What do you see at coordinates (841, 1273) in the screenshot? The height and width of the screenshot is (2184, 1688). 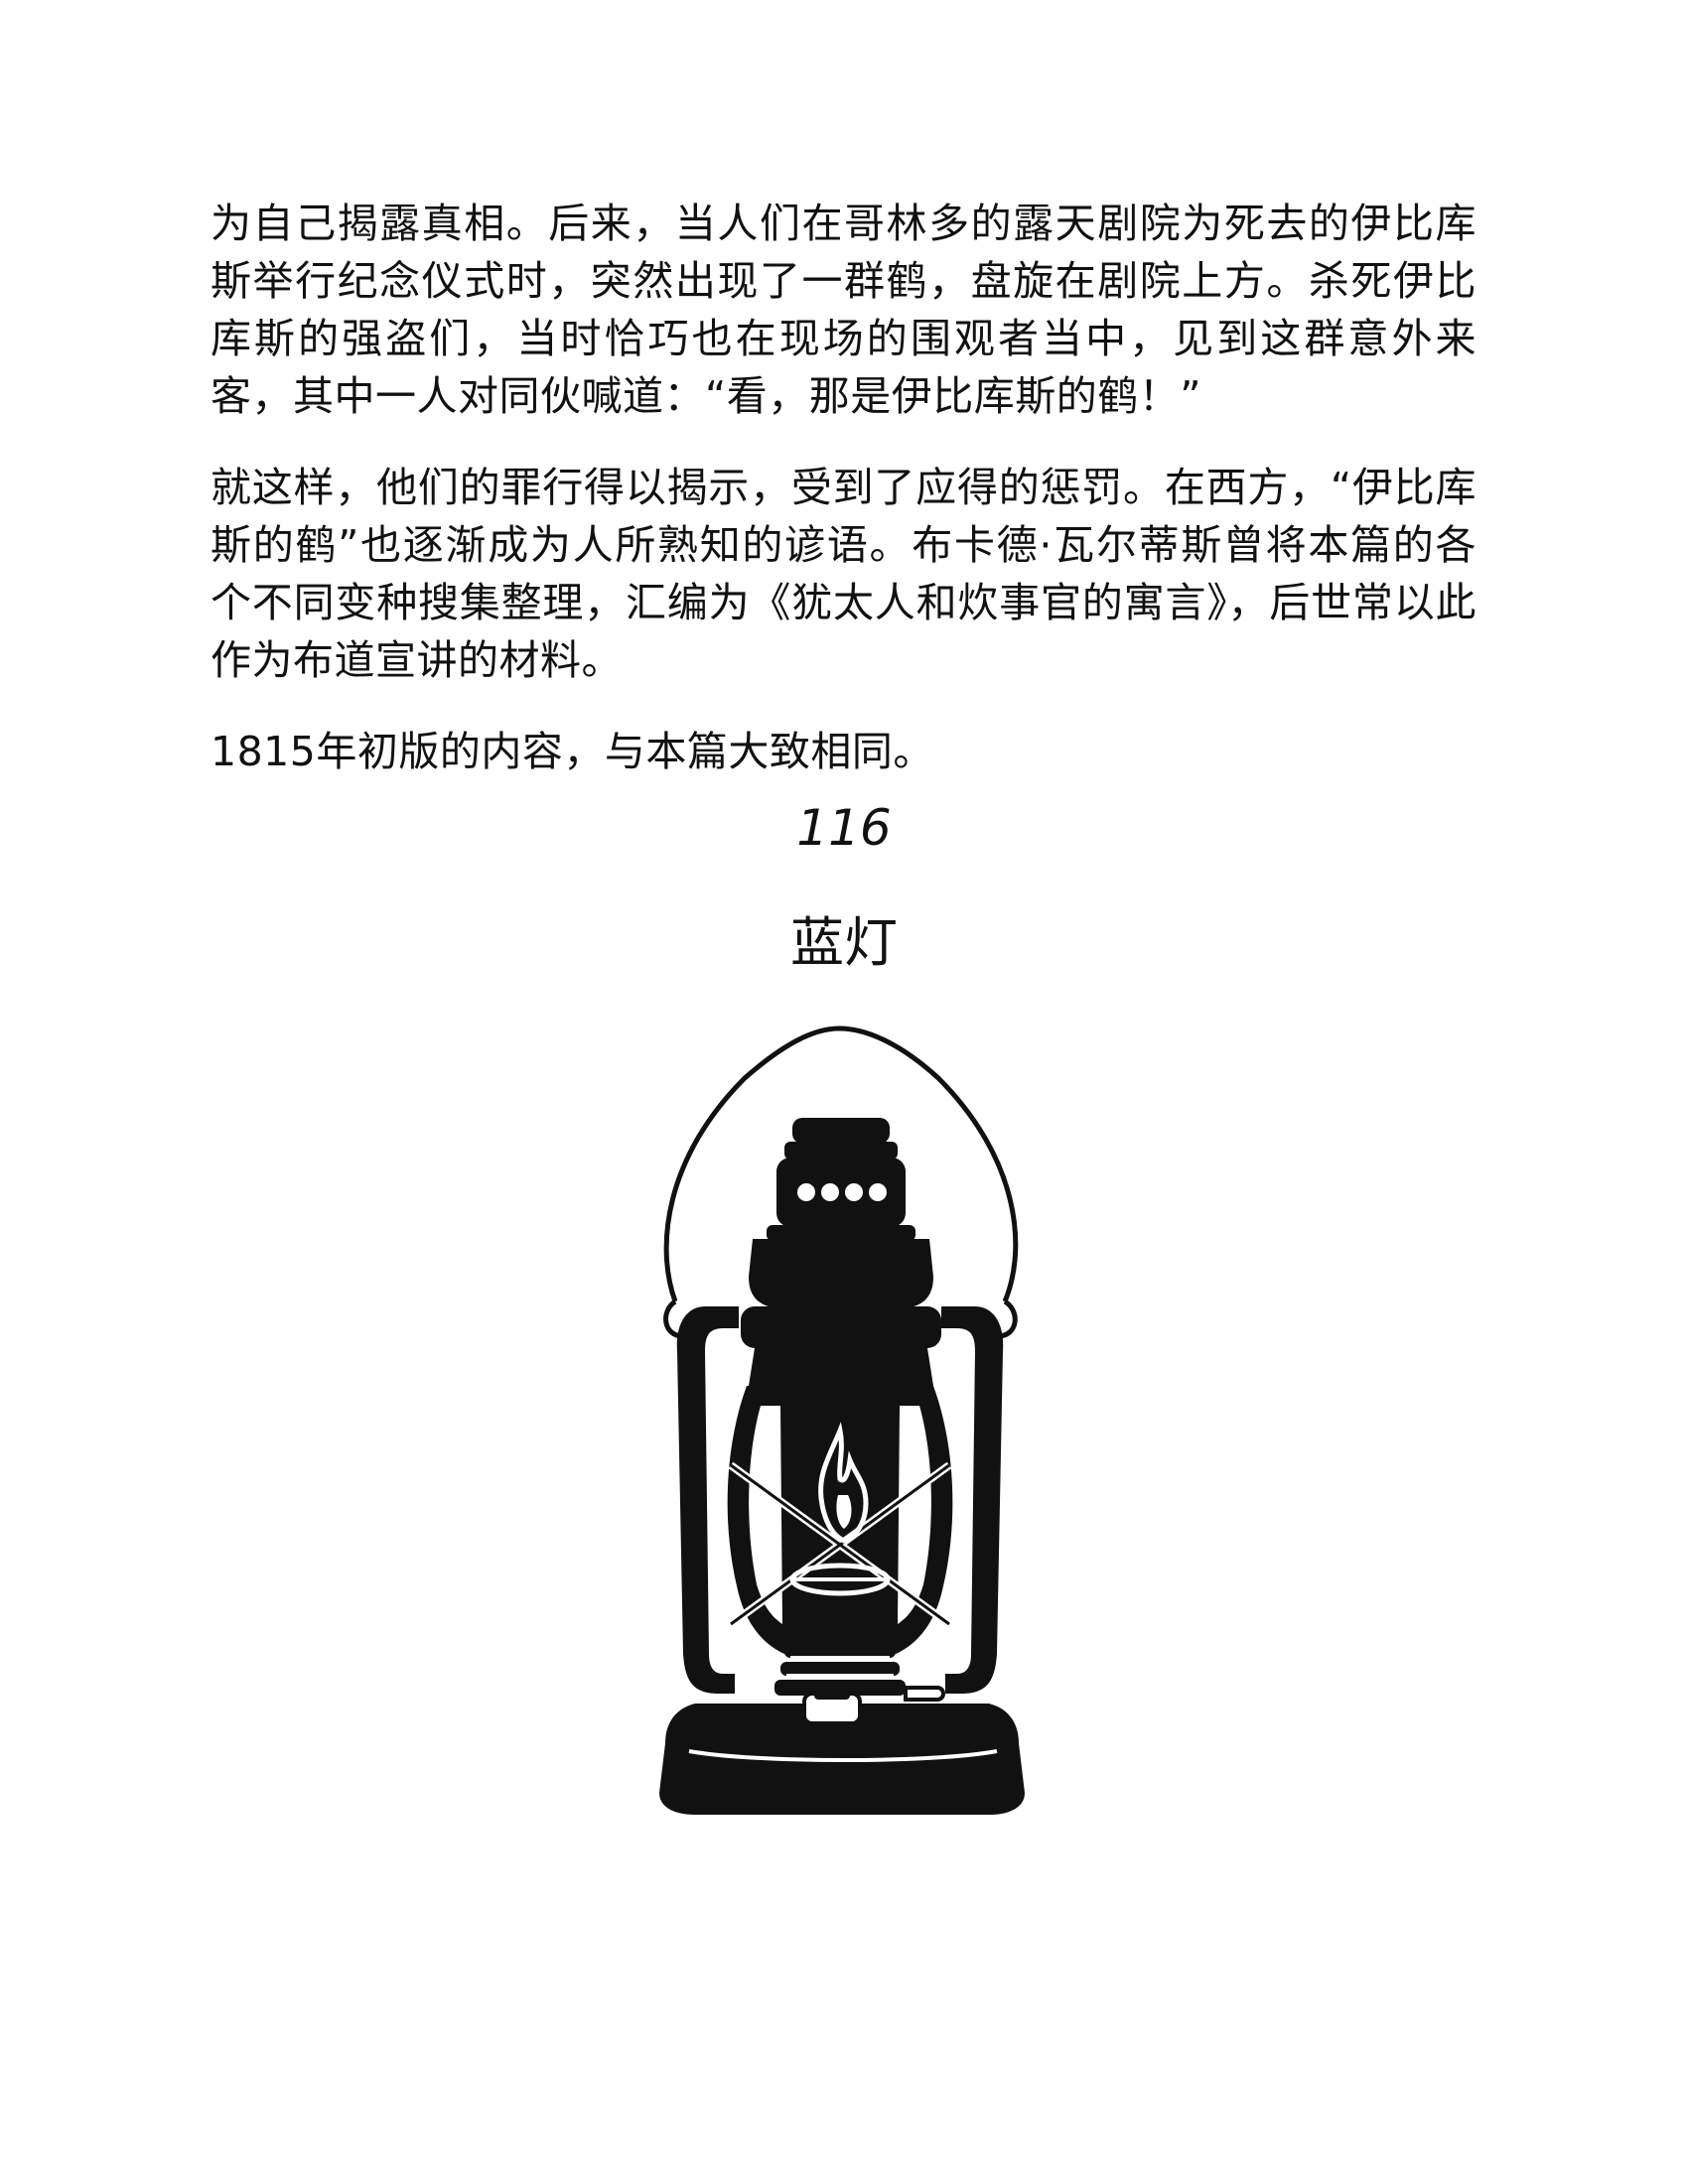 I see `lantern-crown` at bounding box center [841, 1273].